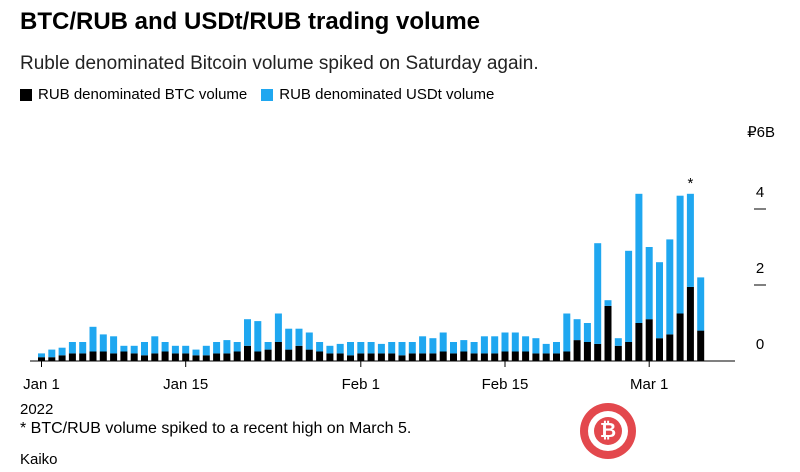  I want to click on chart-source: Kaiko, so click(39, 459).